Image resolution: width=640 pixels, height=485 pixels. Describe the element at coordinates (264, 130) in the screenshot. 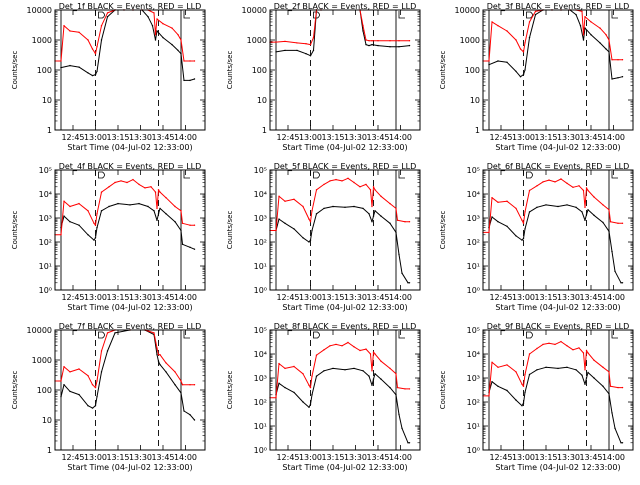

I see `y-tick-label: 1` at that location.